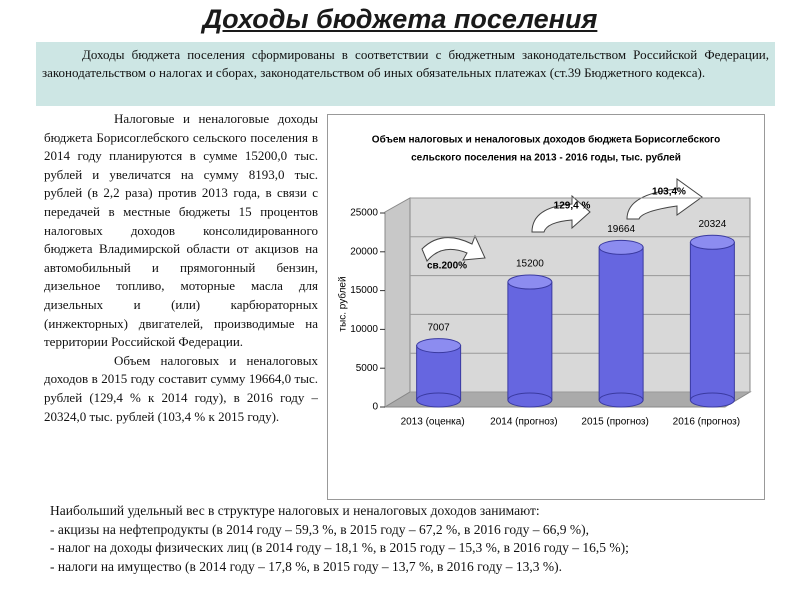 The width and height of the screenshot is (800, 598). I want to click on annotation: св.200%, so click(447, 266).